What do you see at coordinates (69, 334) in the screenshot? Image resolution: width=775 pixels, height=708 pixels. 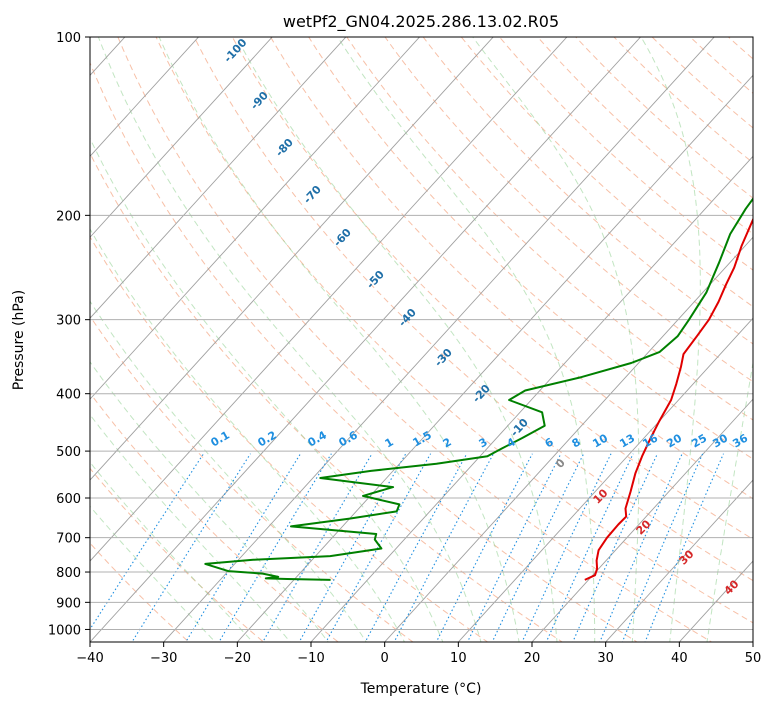 I see `y-axis: 100 200 300 400 500 600 700 800 900 1000` at bounding box center [69, 334].